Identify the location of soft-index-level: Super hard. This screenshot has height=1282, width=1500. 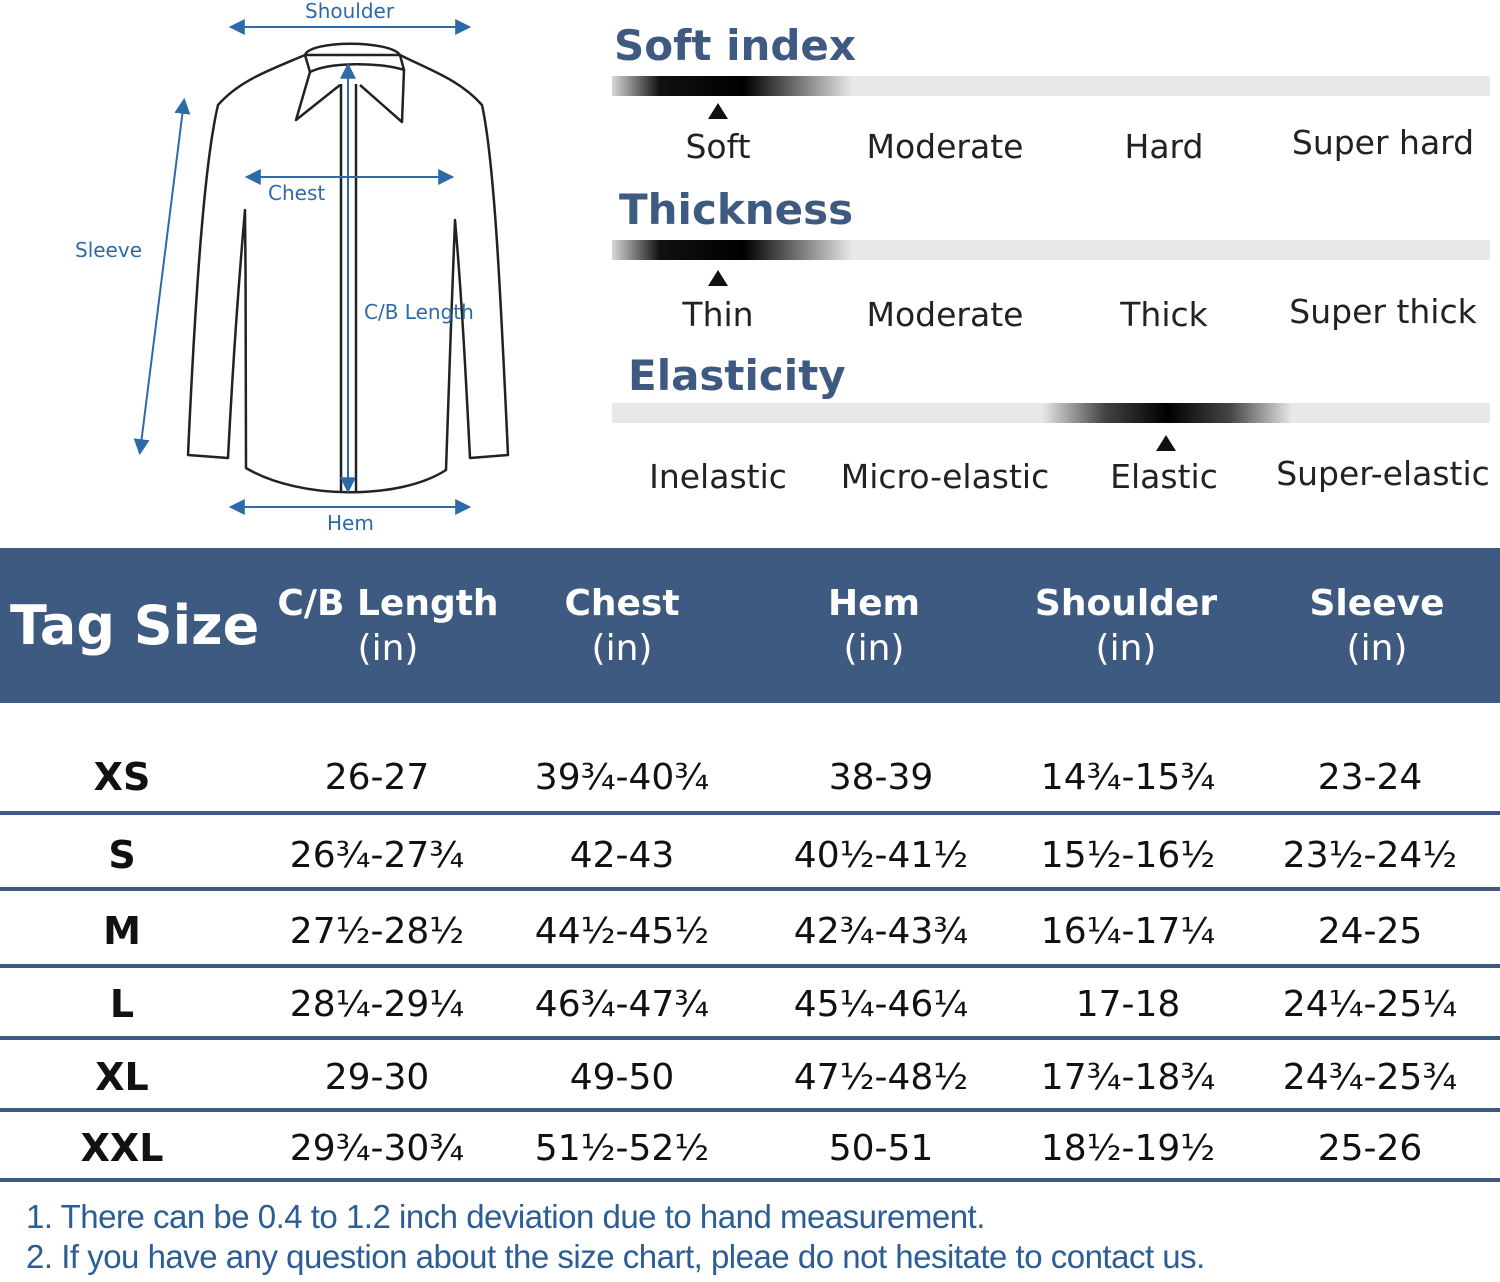
(1383, 142).